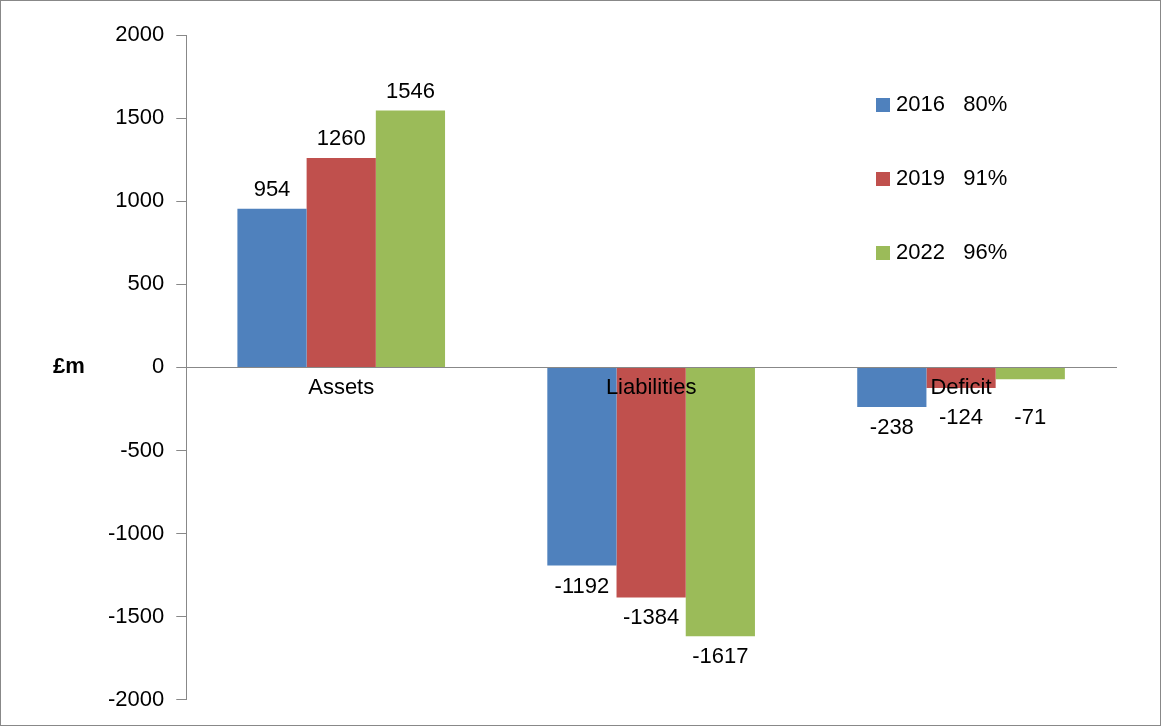  What do you see at coordinates (69, 366) in the screenshot?
I see `y-axis-title: £m` at bounding box center [69, 366].